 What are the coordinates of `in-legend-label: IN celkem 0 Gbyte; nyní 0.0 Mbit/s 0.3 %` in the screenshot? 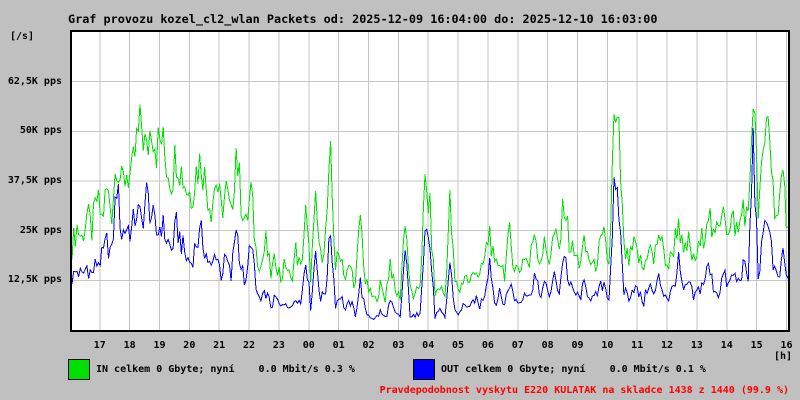 It's located at (225, 369).